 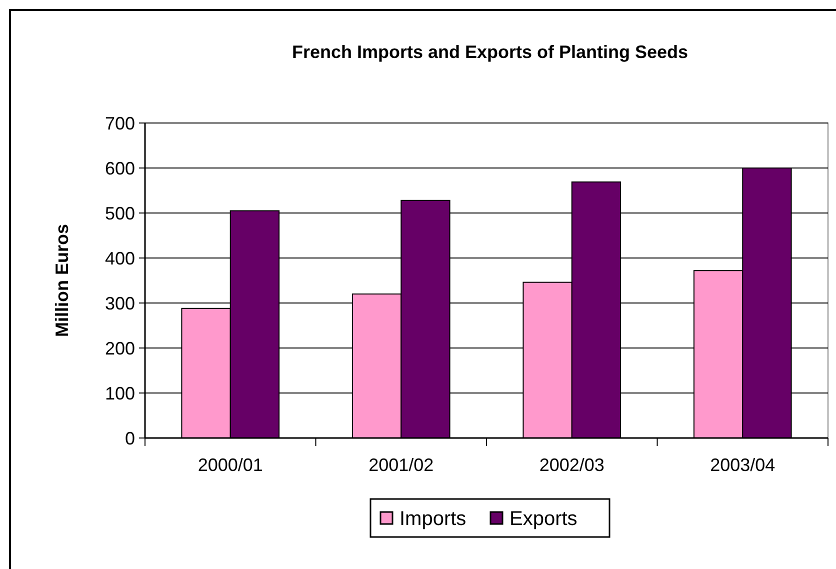 What do you see at coordinates (544, 519) in the screenshot?
I see `legend-label: Exports` at bounding box center [544, 519].